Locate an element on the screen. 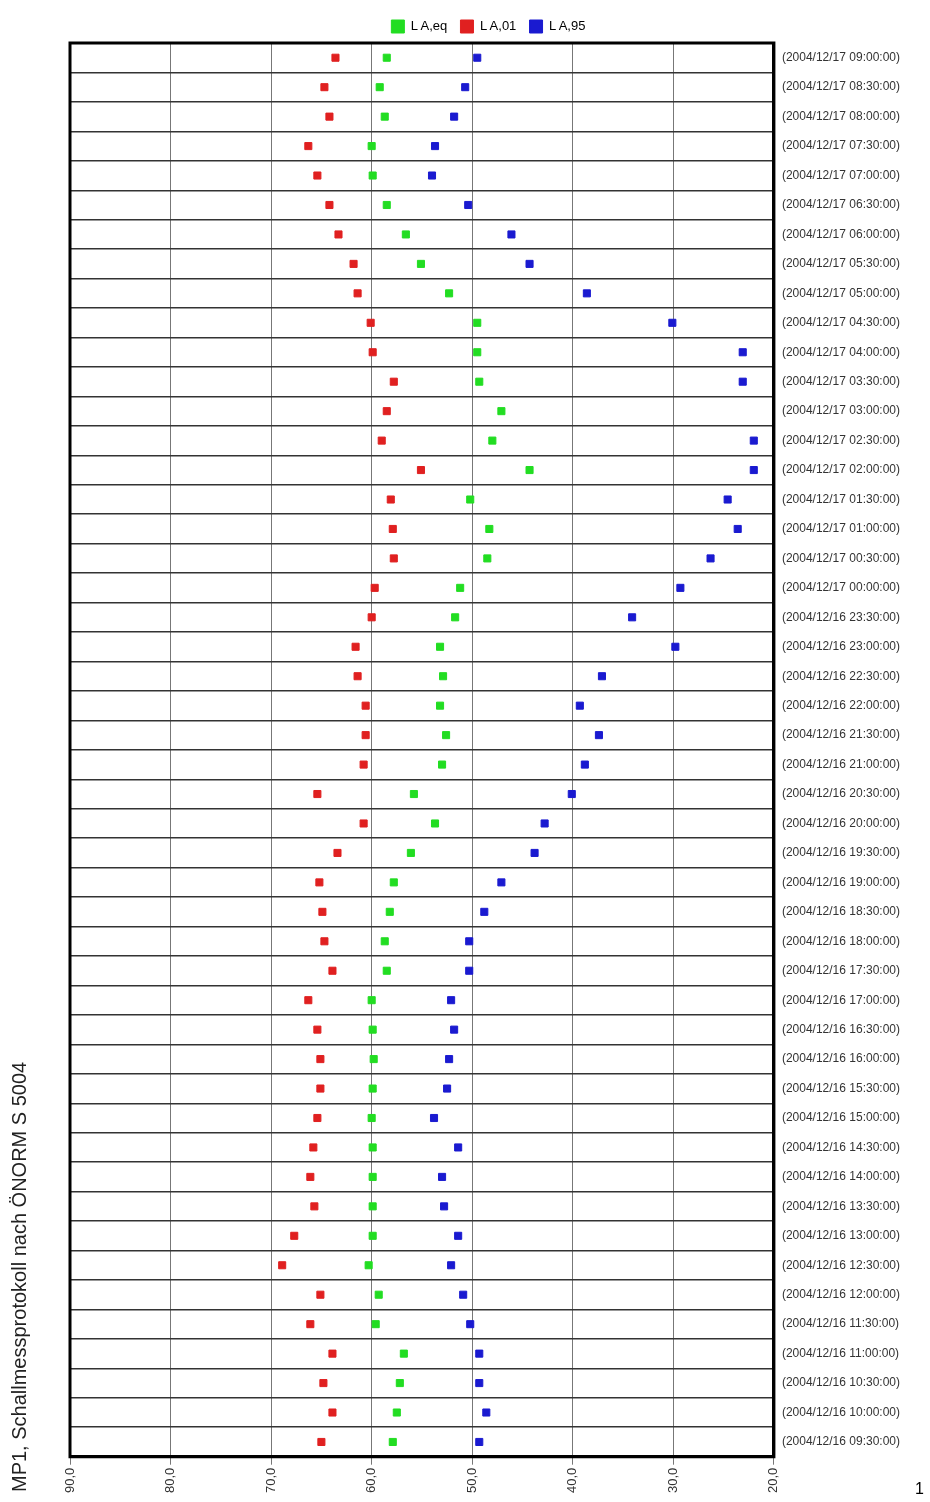 The width and height of the screenshot is (930, 1502). y-tick-label: (2004/12/17 05:00:00) is located at coordinates (841, 292).